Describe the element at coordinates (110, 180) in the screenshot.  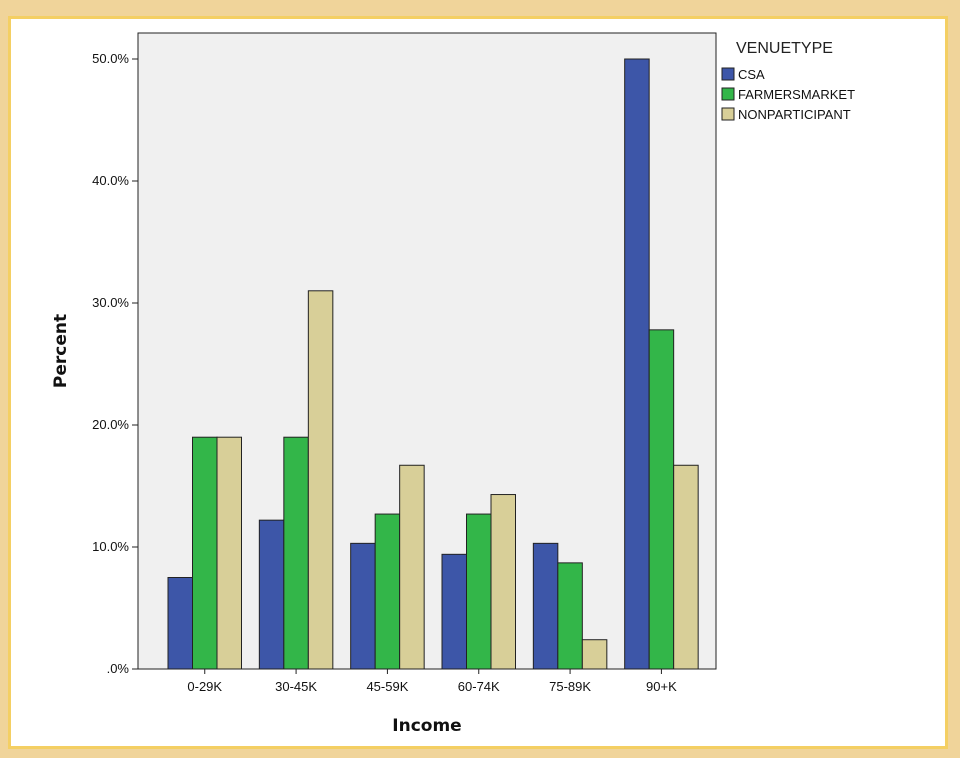
I see `y-tick-label: 40.0%` at that location.